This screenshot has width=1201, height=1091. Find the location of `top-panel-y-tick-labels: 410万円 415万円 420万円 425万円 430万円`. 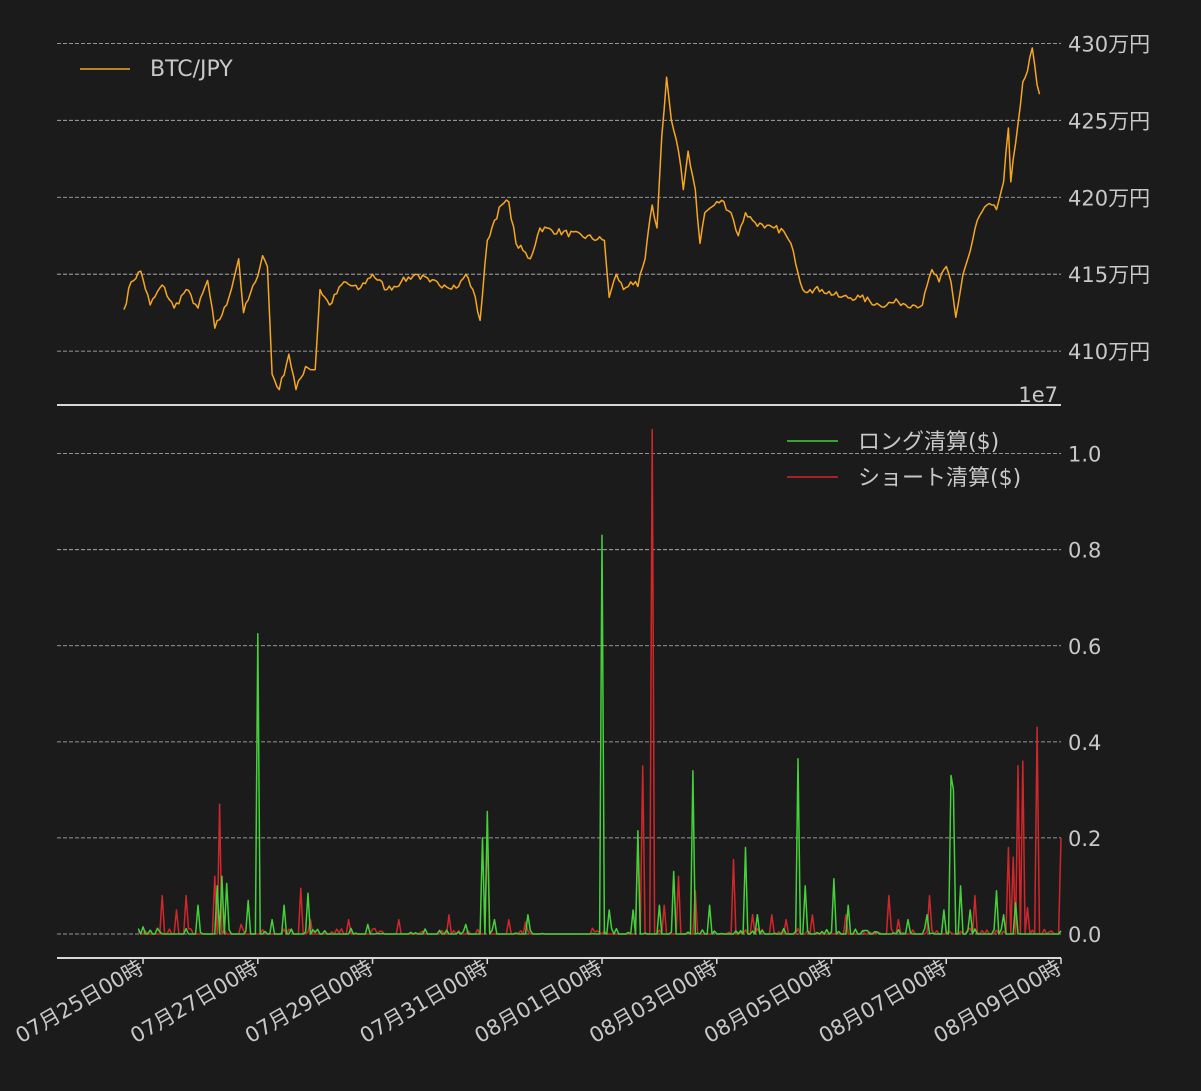

top-panel-y-tick-labels: 410万円 415万円 420万円 425万円 430万円 is located at coordinates (1109, 198).